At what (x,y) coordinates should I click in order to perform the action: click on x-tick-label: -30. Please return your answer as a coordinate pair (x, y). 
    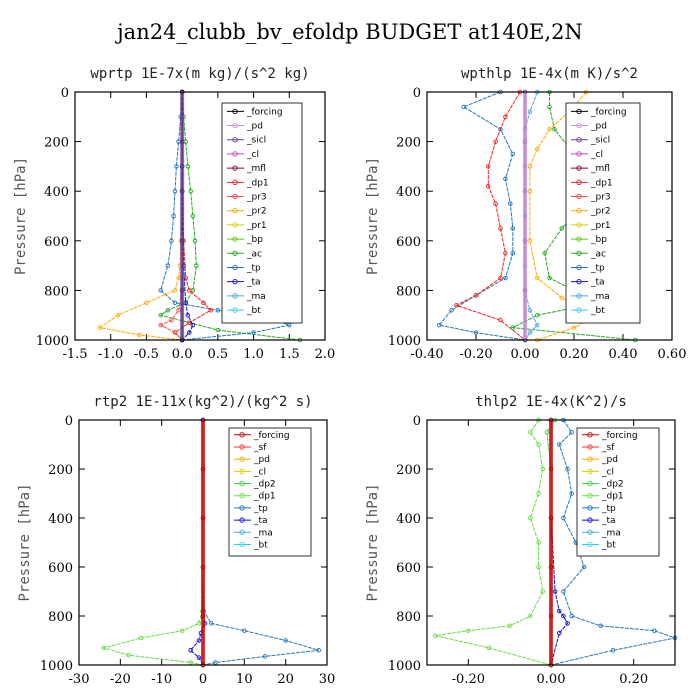
    Looking at the image, I should click on (79, 679).